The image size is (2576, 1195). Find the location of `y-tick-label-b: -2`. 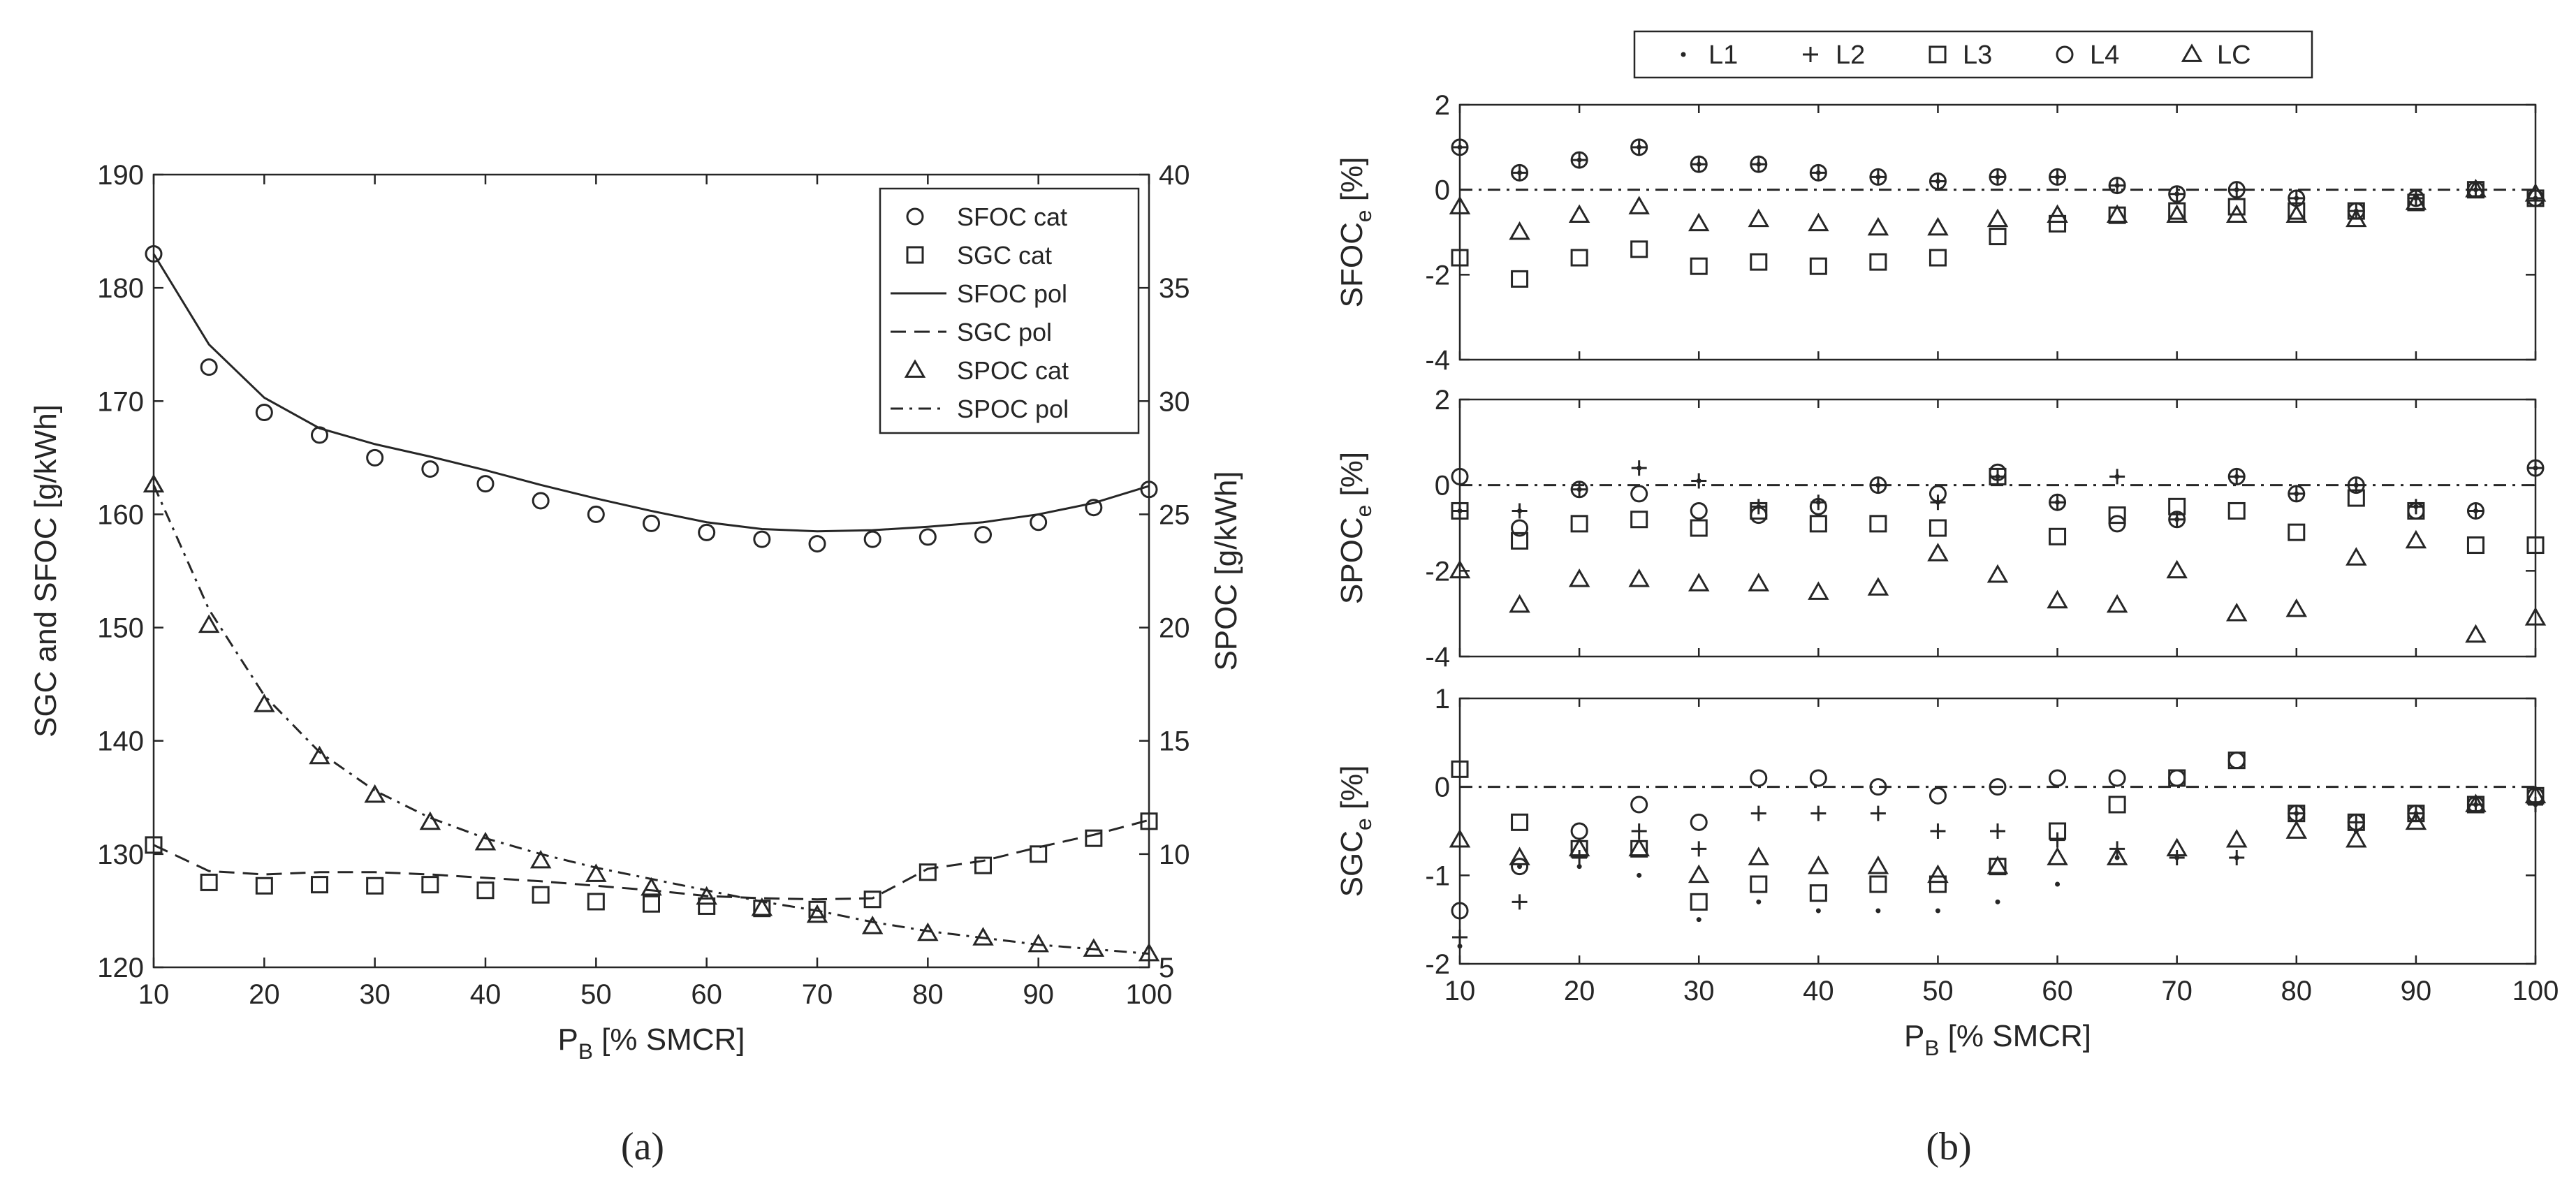

y-tick-label-b: -2 is located at coordinates (1437, 275).